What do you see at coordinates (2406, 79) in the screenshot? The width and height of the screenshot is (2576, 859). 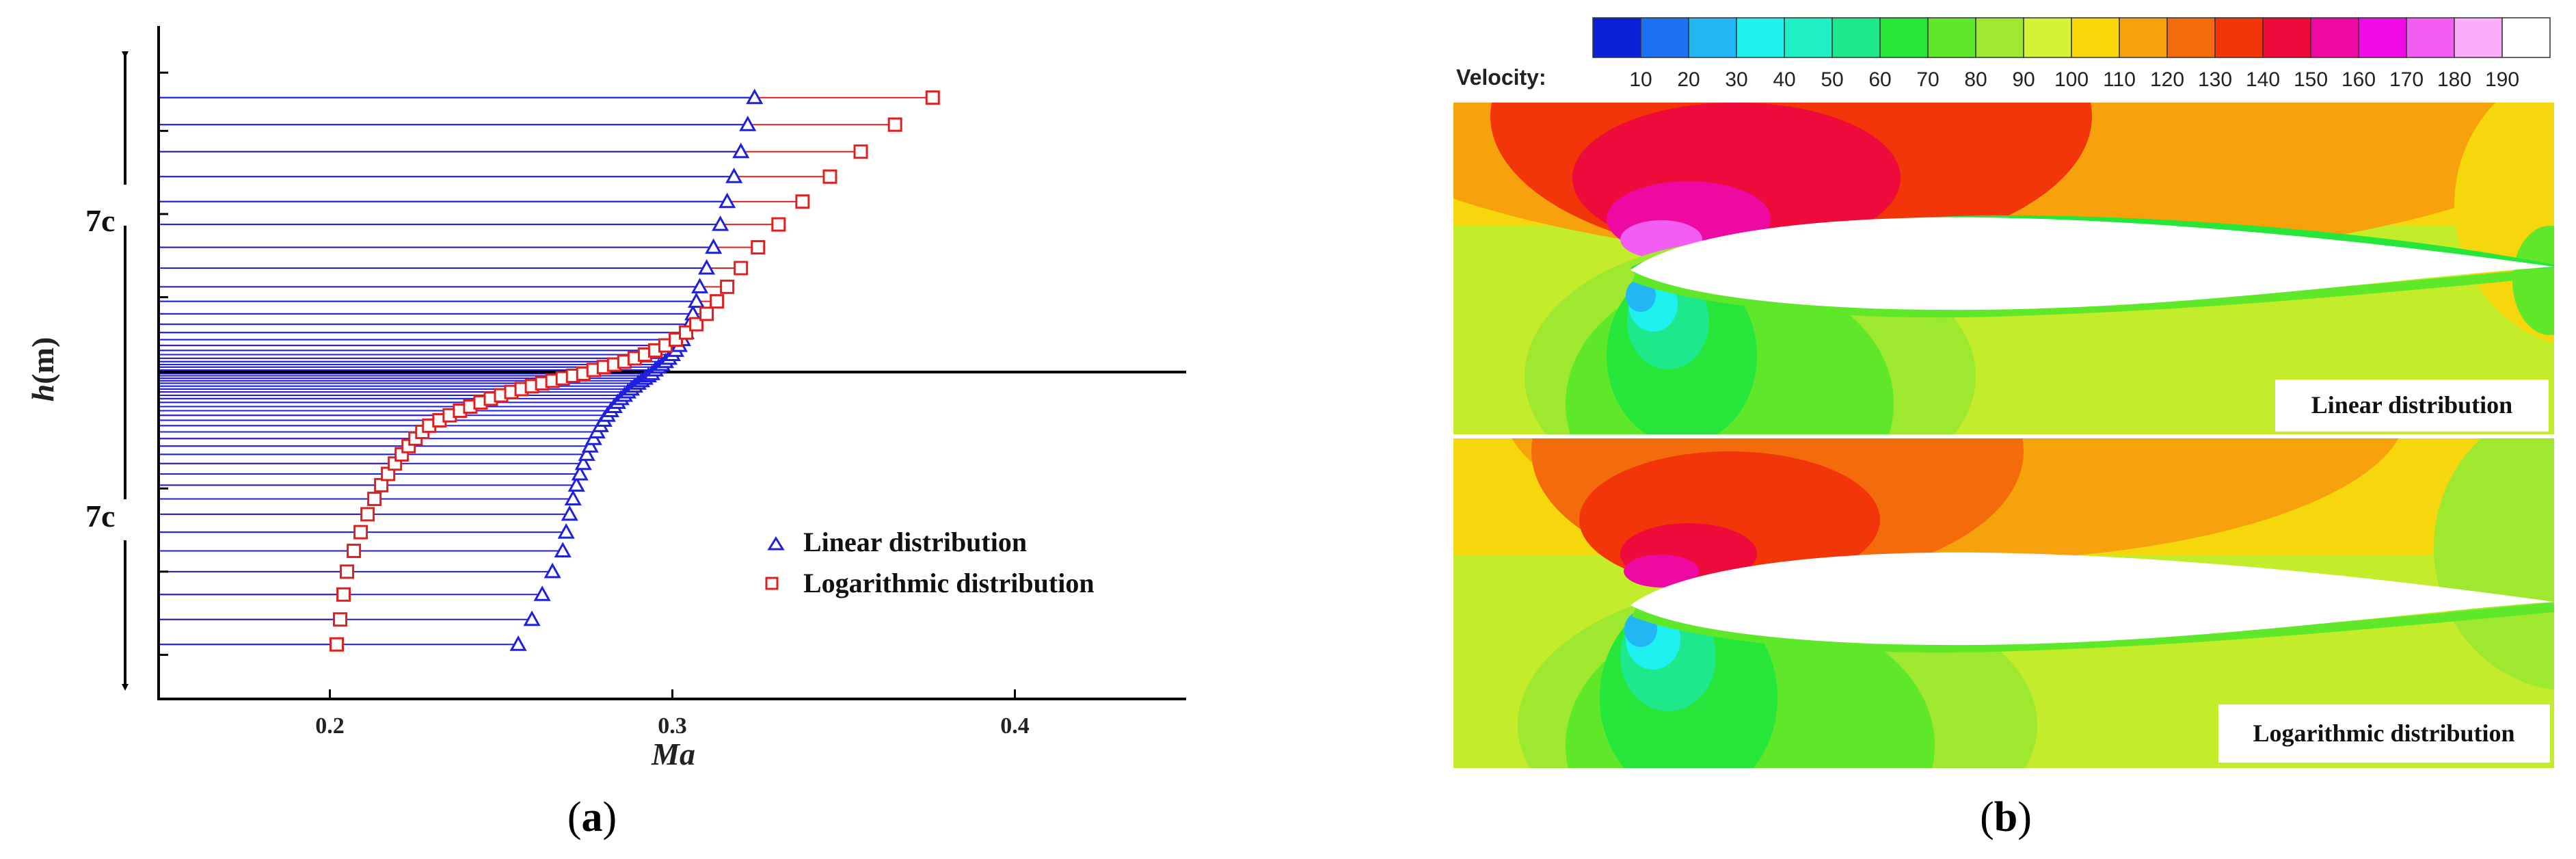 I see `colorbar-tick: 170` at bounding box center [2406, 79].